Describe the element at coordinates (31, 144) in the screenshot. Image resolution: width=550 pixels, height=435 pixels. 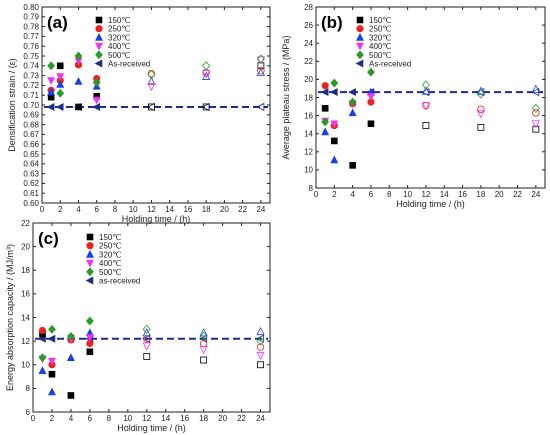
I see `y-tick-label: 0.66` at that location.